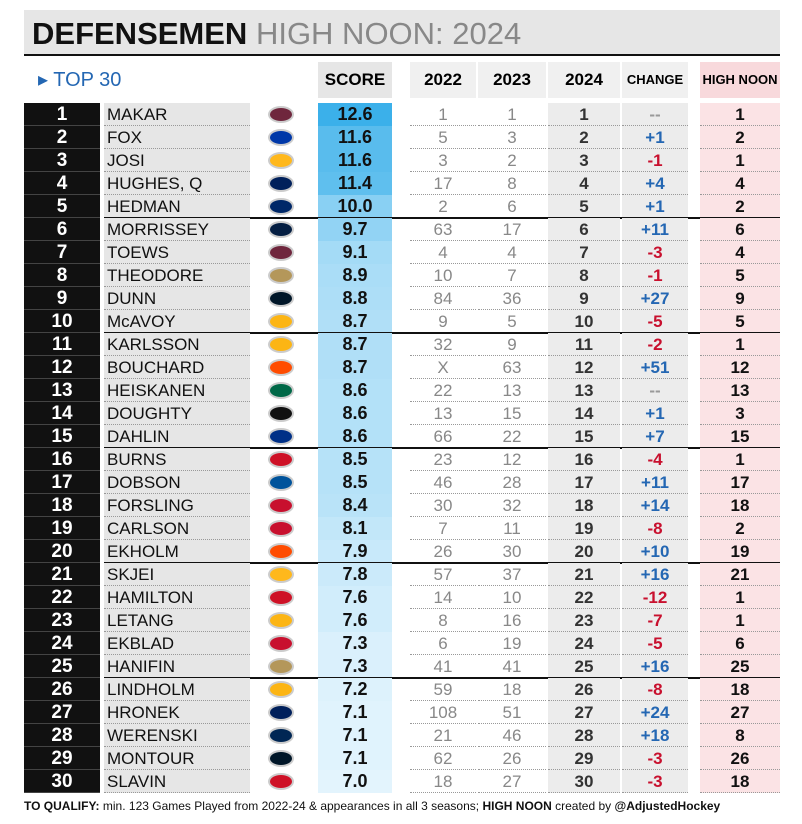 Image resolution: width=802 pixels, height=824 pixels. What do you see at coordinates (512, 298) in the screenshot?
I see `rank-2023: 36` at bounding box center [512, 298].